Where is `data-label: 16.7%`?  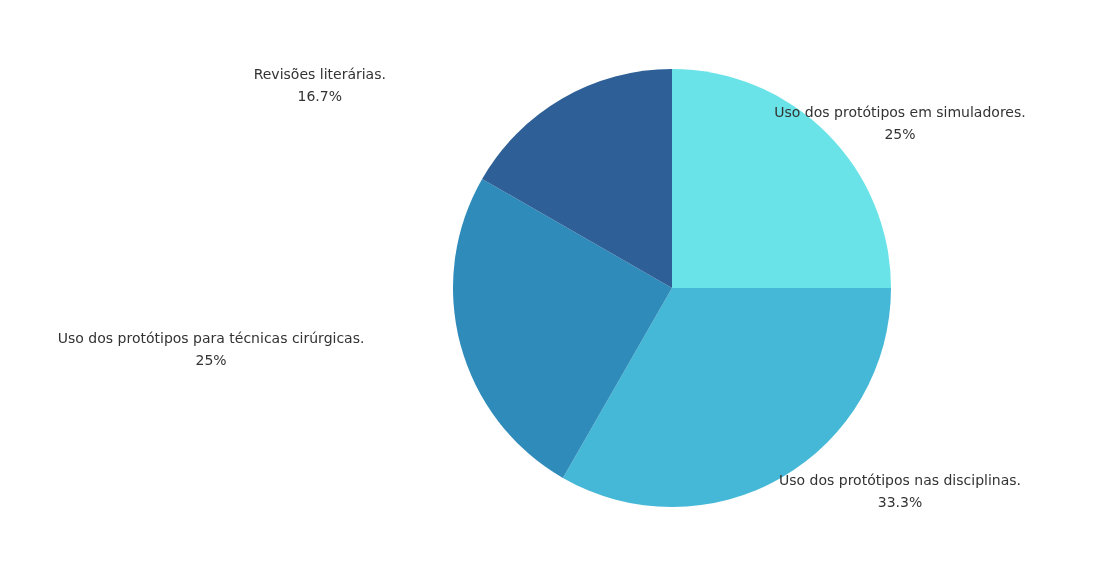 data-label: 16.7% is located at coordinates (320, 96).